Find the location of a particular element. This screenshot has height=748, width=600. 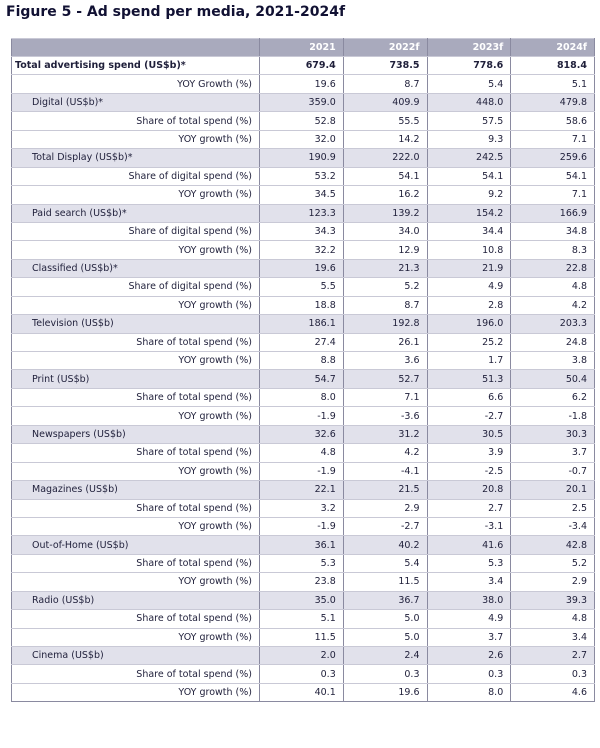

value-cell: 222.0 is located at coordinates (385, 158).